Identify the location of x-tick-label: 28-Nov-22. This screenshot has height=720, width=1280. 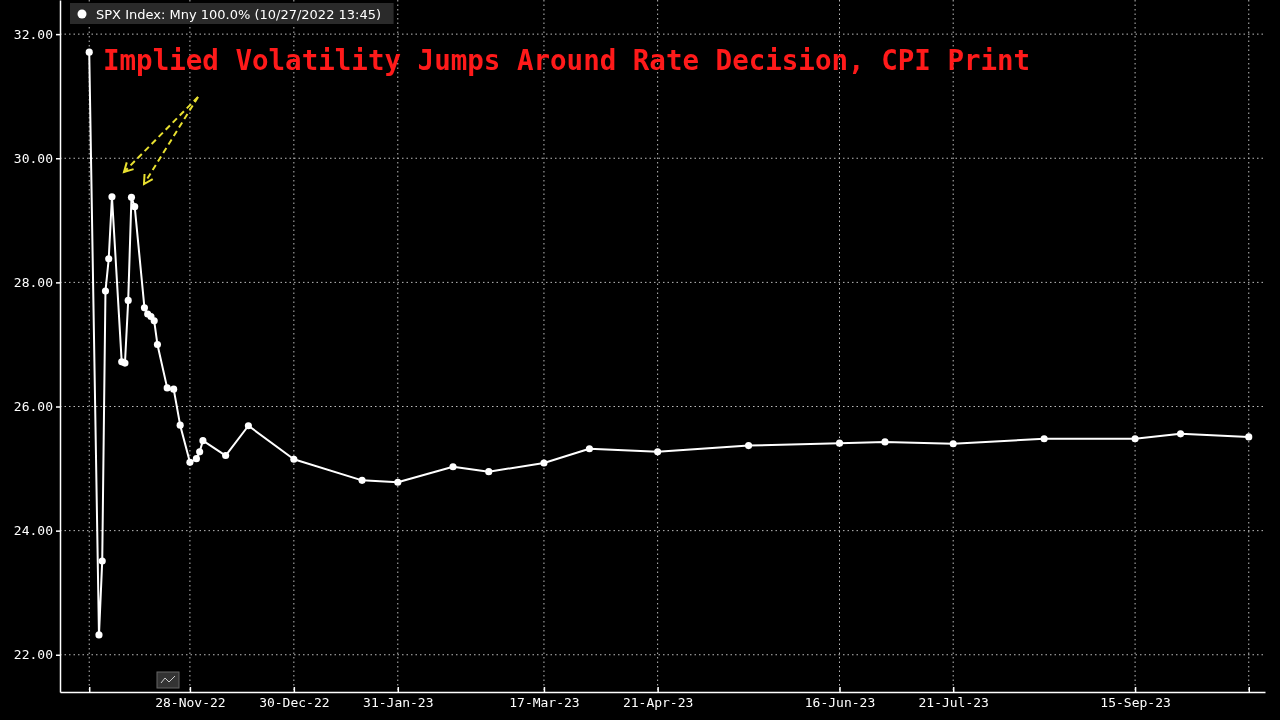
(190, 703).